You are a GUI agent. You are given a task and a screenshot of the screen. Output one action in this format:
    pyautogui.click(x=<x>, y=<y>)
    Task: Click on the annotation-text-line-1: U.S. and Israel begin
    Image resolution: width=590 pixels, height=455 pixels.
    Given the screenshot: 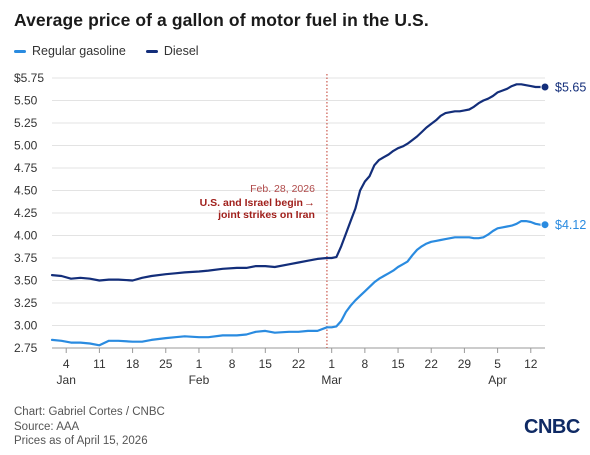 What is the action you would take?
    pyautogui.click(x=251, y=203)
    